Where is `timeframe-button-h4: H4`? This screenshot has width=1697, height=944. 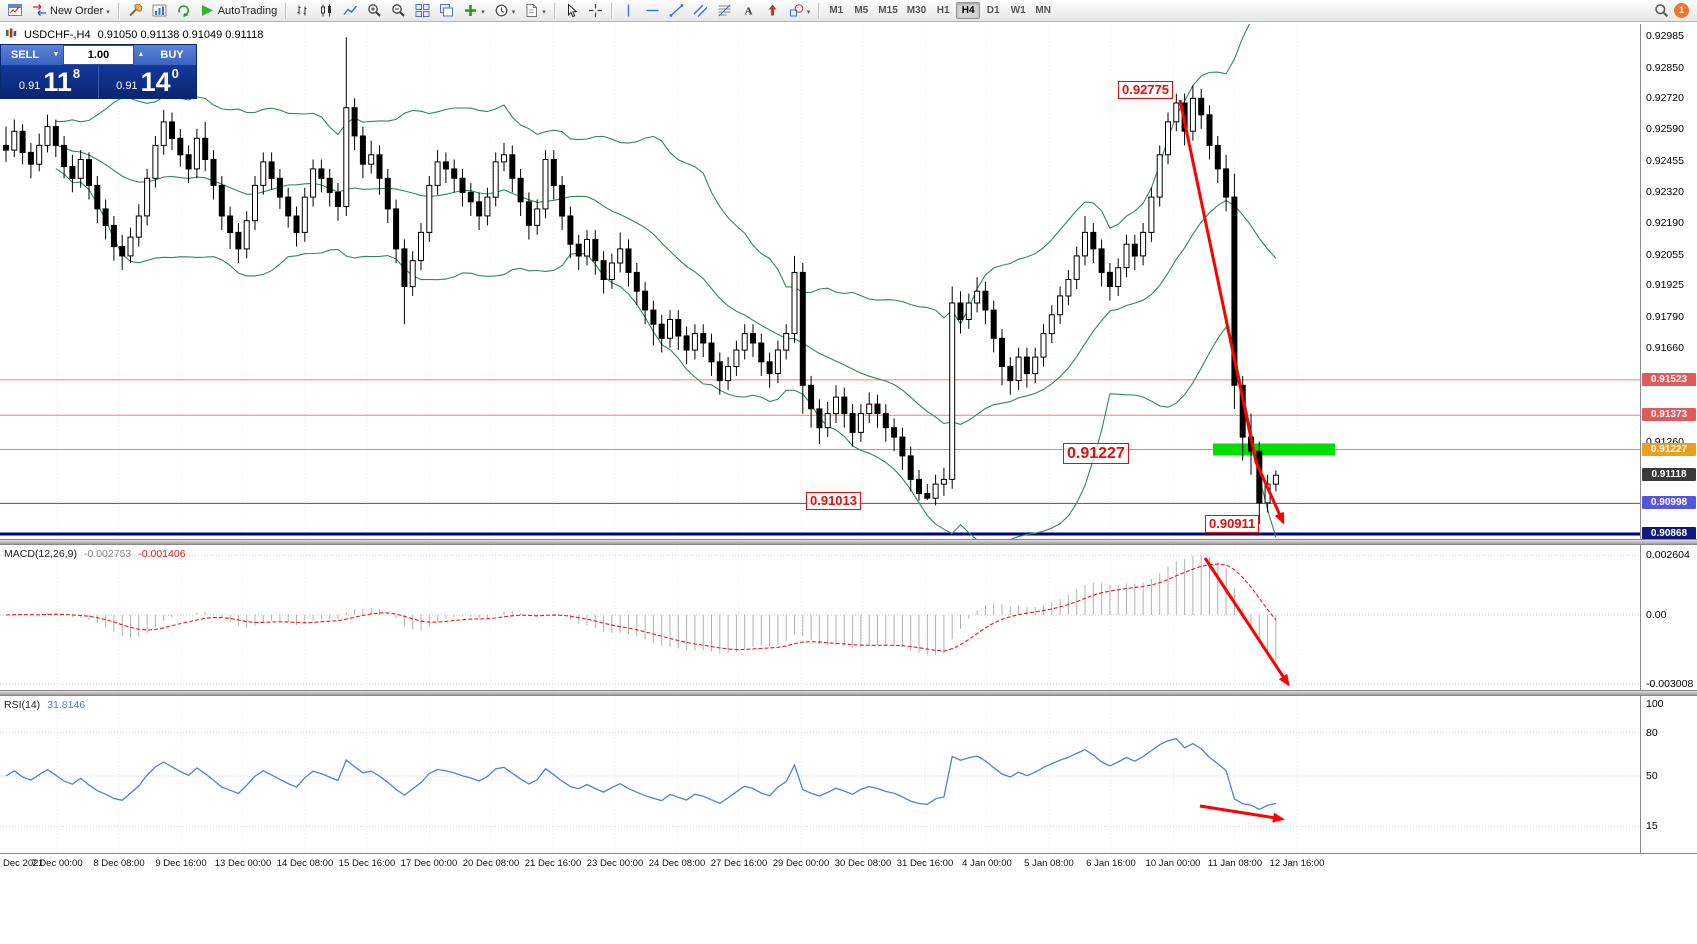
timeframe-button-h4: H4 is located at coordinates (968, 10).